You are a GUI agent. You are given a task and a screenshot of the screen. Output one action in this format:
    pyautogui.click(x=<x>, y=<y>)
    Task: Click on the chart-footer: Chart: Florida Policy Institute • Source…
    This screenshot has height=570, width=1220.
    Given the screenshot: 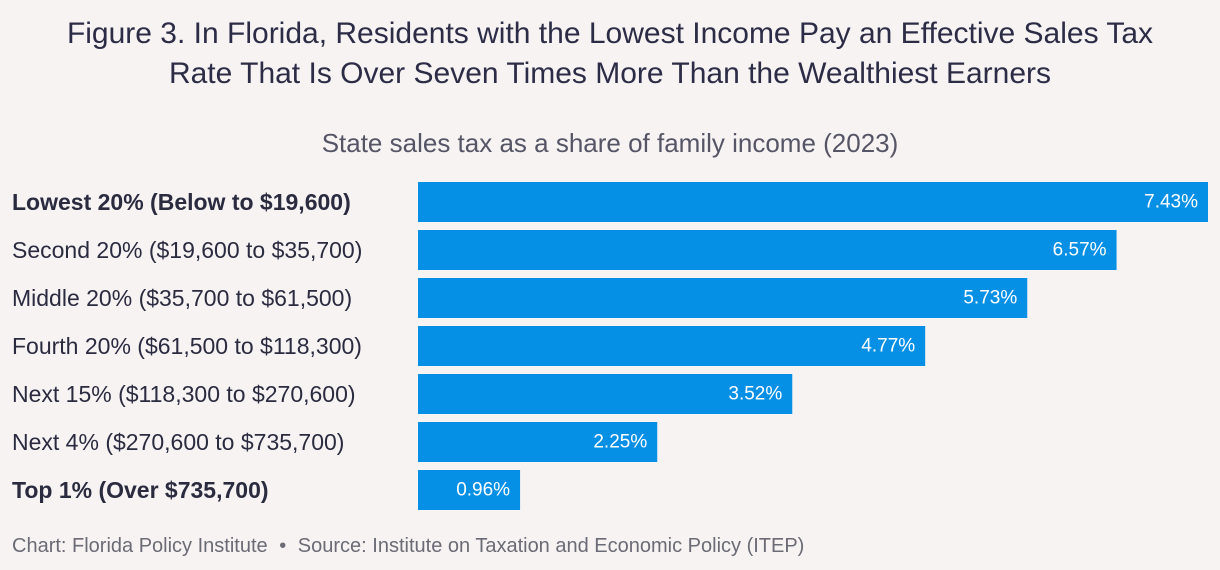 What is the action you would take?
    pyautogui.click(x=408, y=546)
    